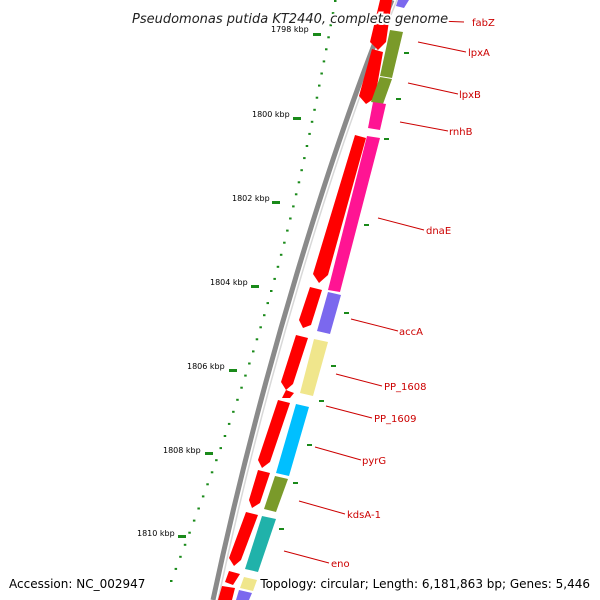  What do you see at coordinates (470, 95) in the screenshot?
I see `gene-label-lpxB: lpxB` at bounding box center [470, 95].